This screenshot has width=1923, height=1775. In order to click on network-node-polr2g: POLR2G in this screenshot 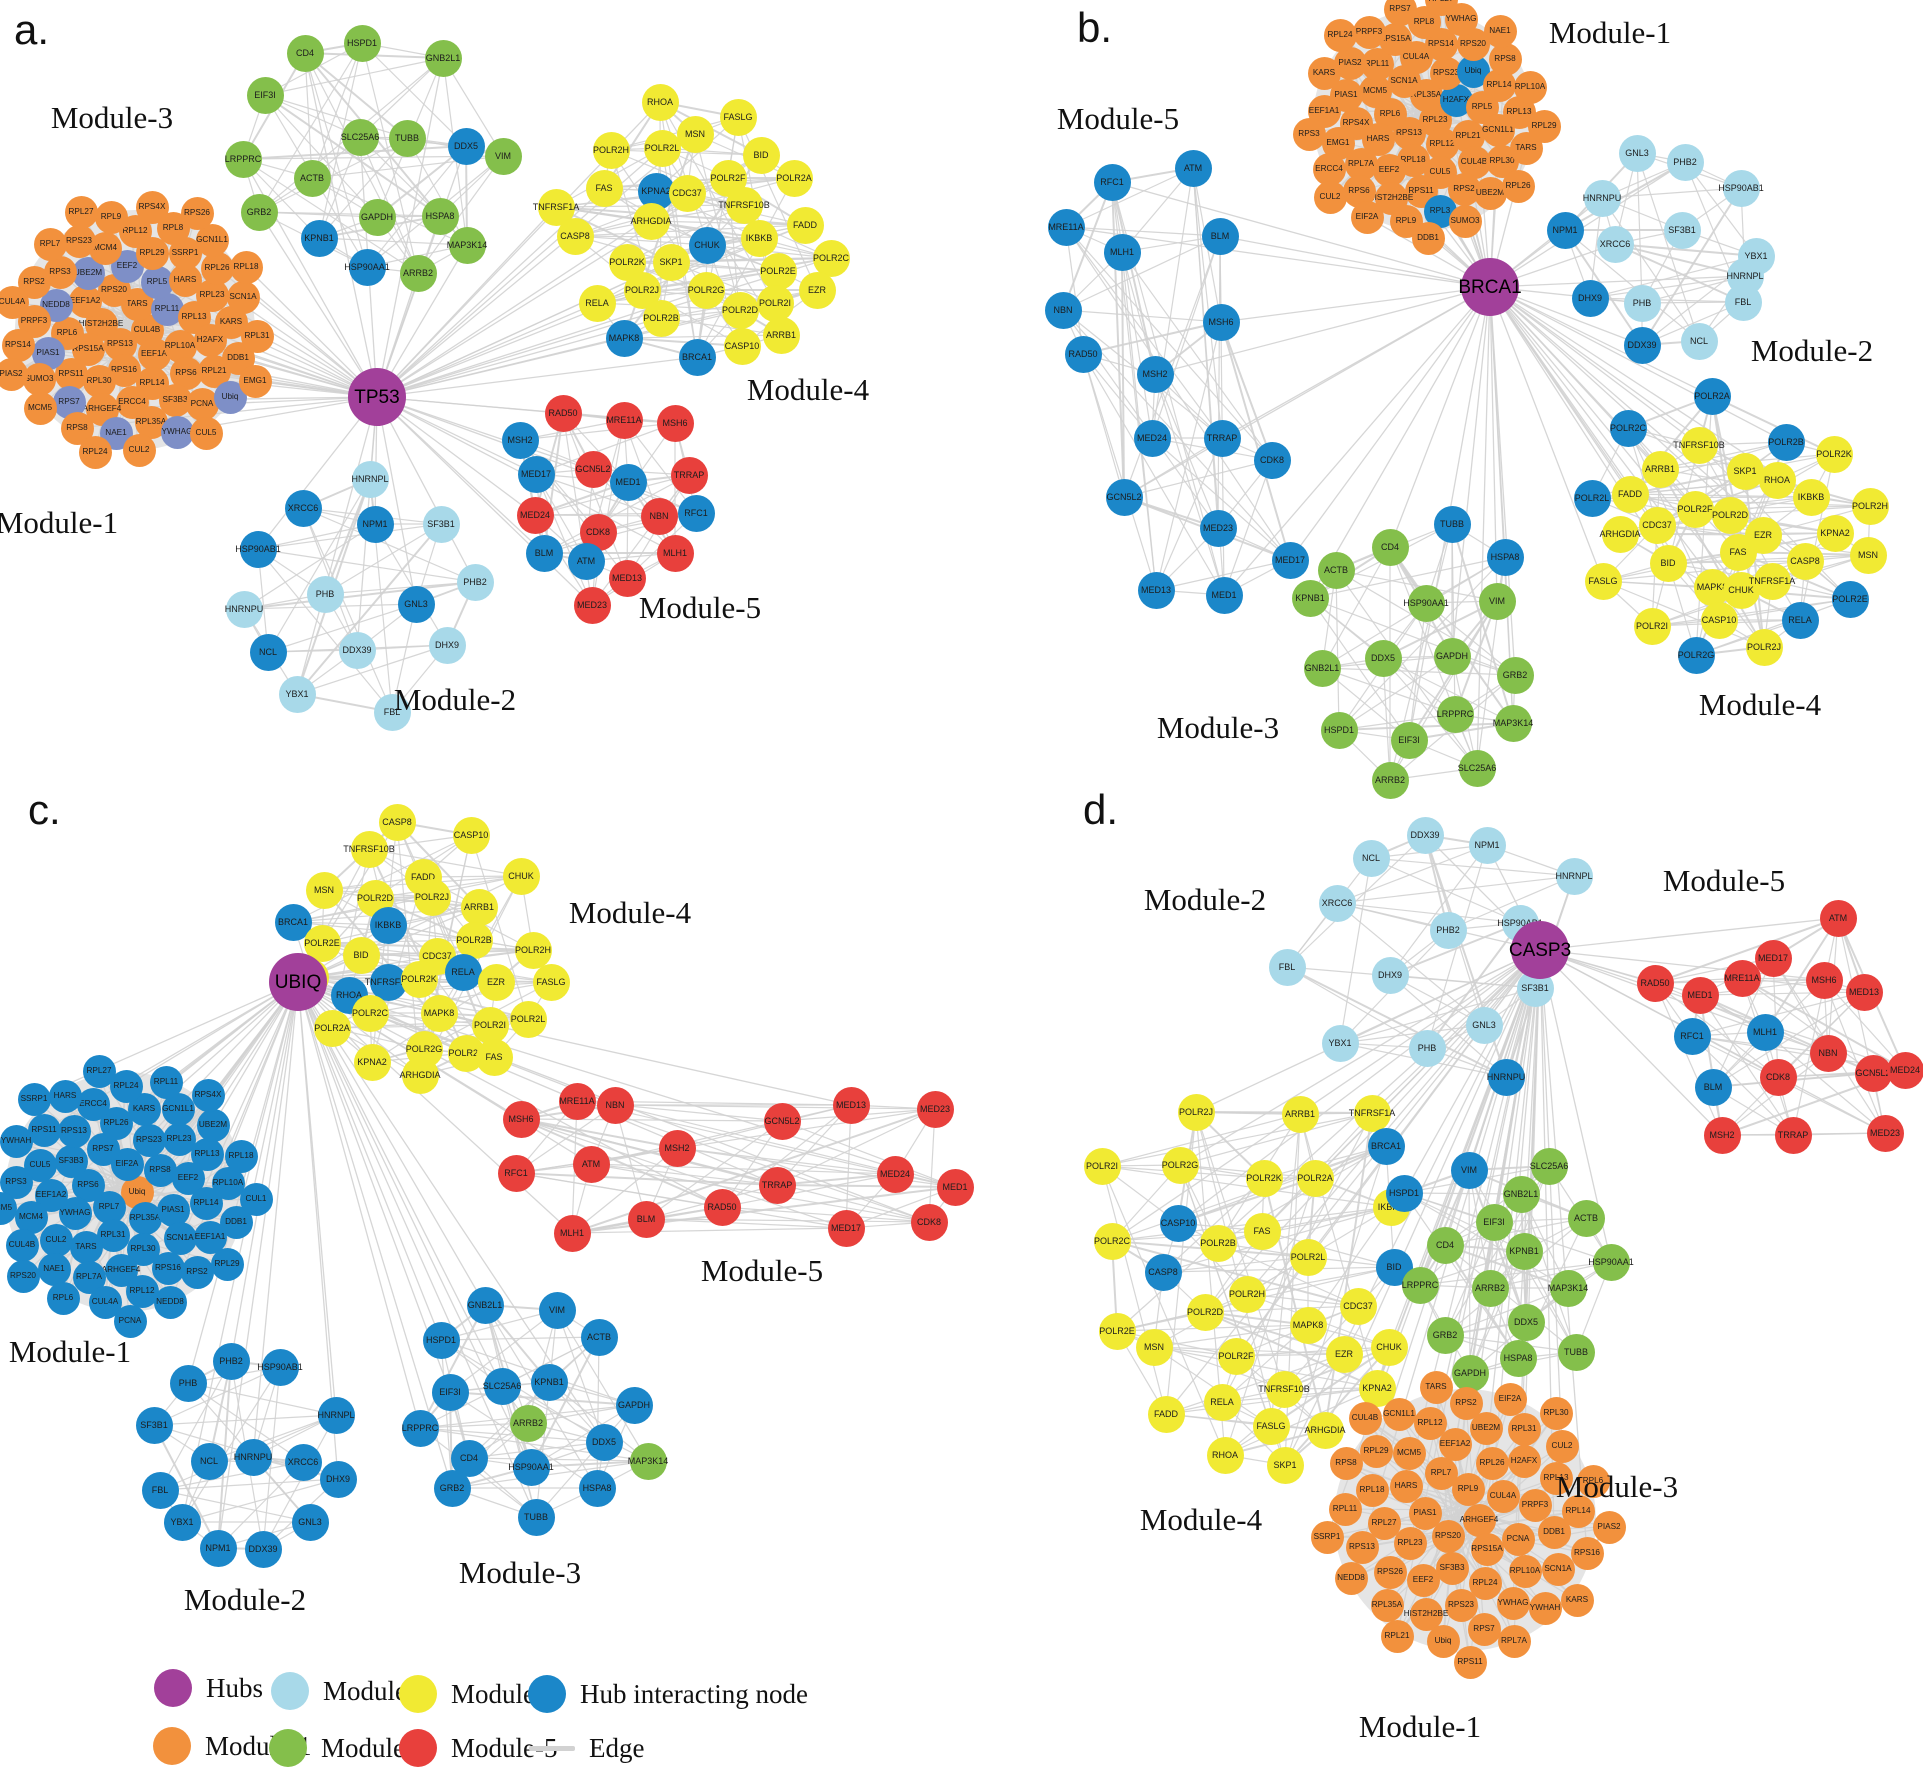, I will do `click(1180, 1165)`.